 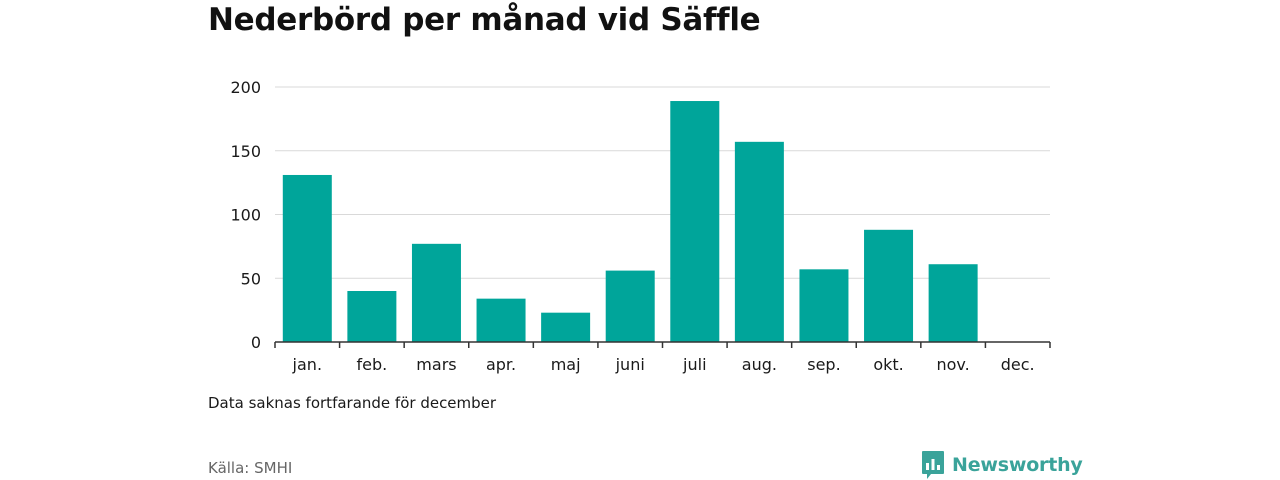 I want to click on brand-name: Newsworthy, so click(x=1017, y=465).